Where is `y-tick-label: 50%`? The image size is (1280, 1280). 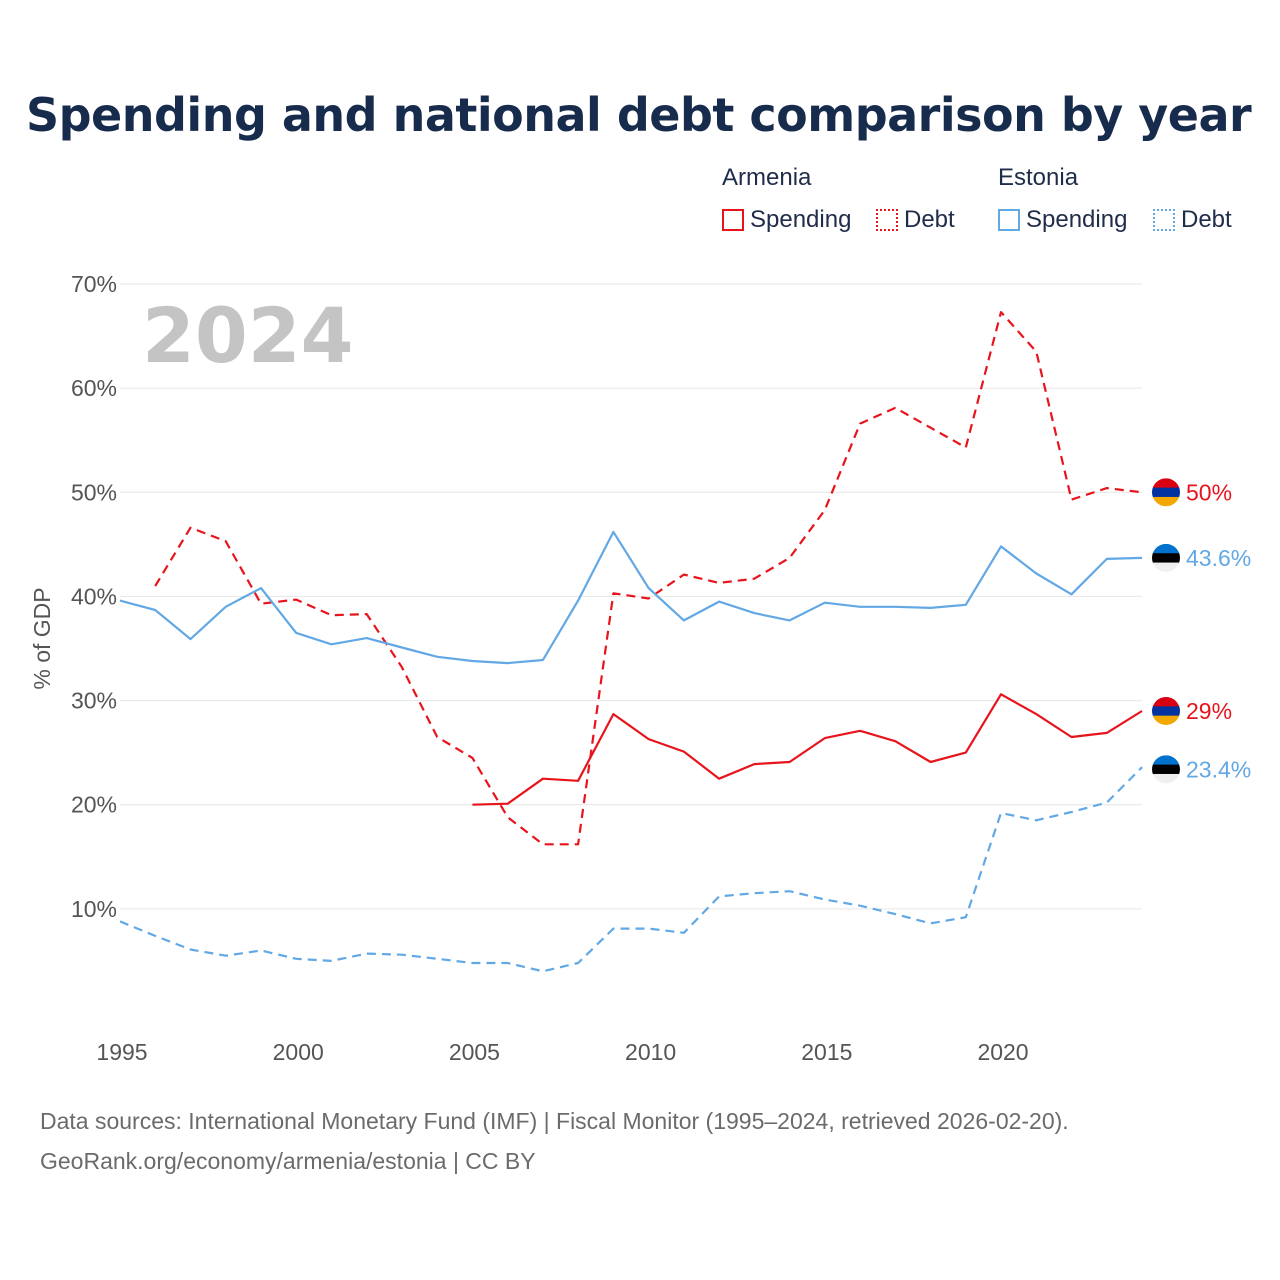
y-tick-label: 50% is located at coordinates (94, 492).